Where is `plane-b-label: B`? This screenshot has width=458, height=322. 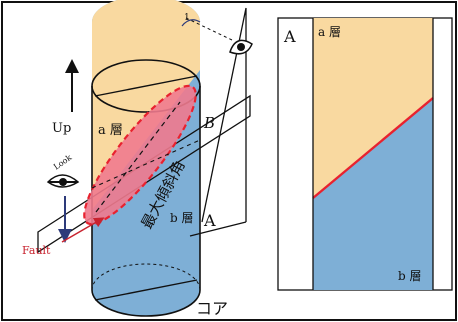
plane-b-label: B is located at coordinates (209, 123).